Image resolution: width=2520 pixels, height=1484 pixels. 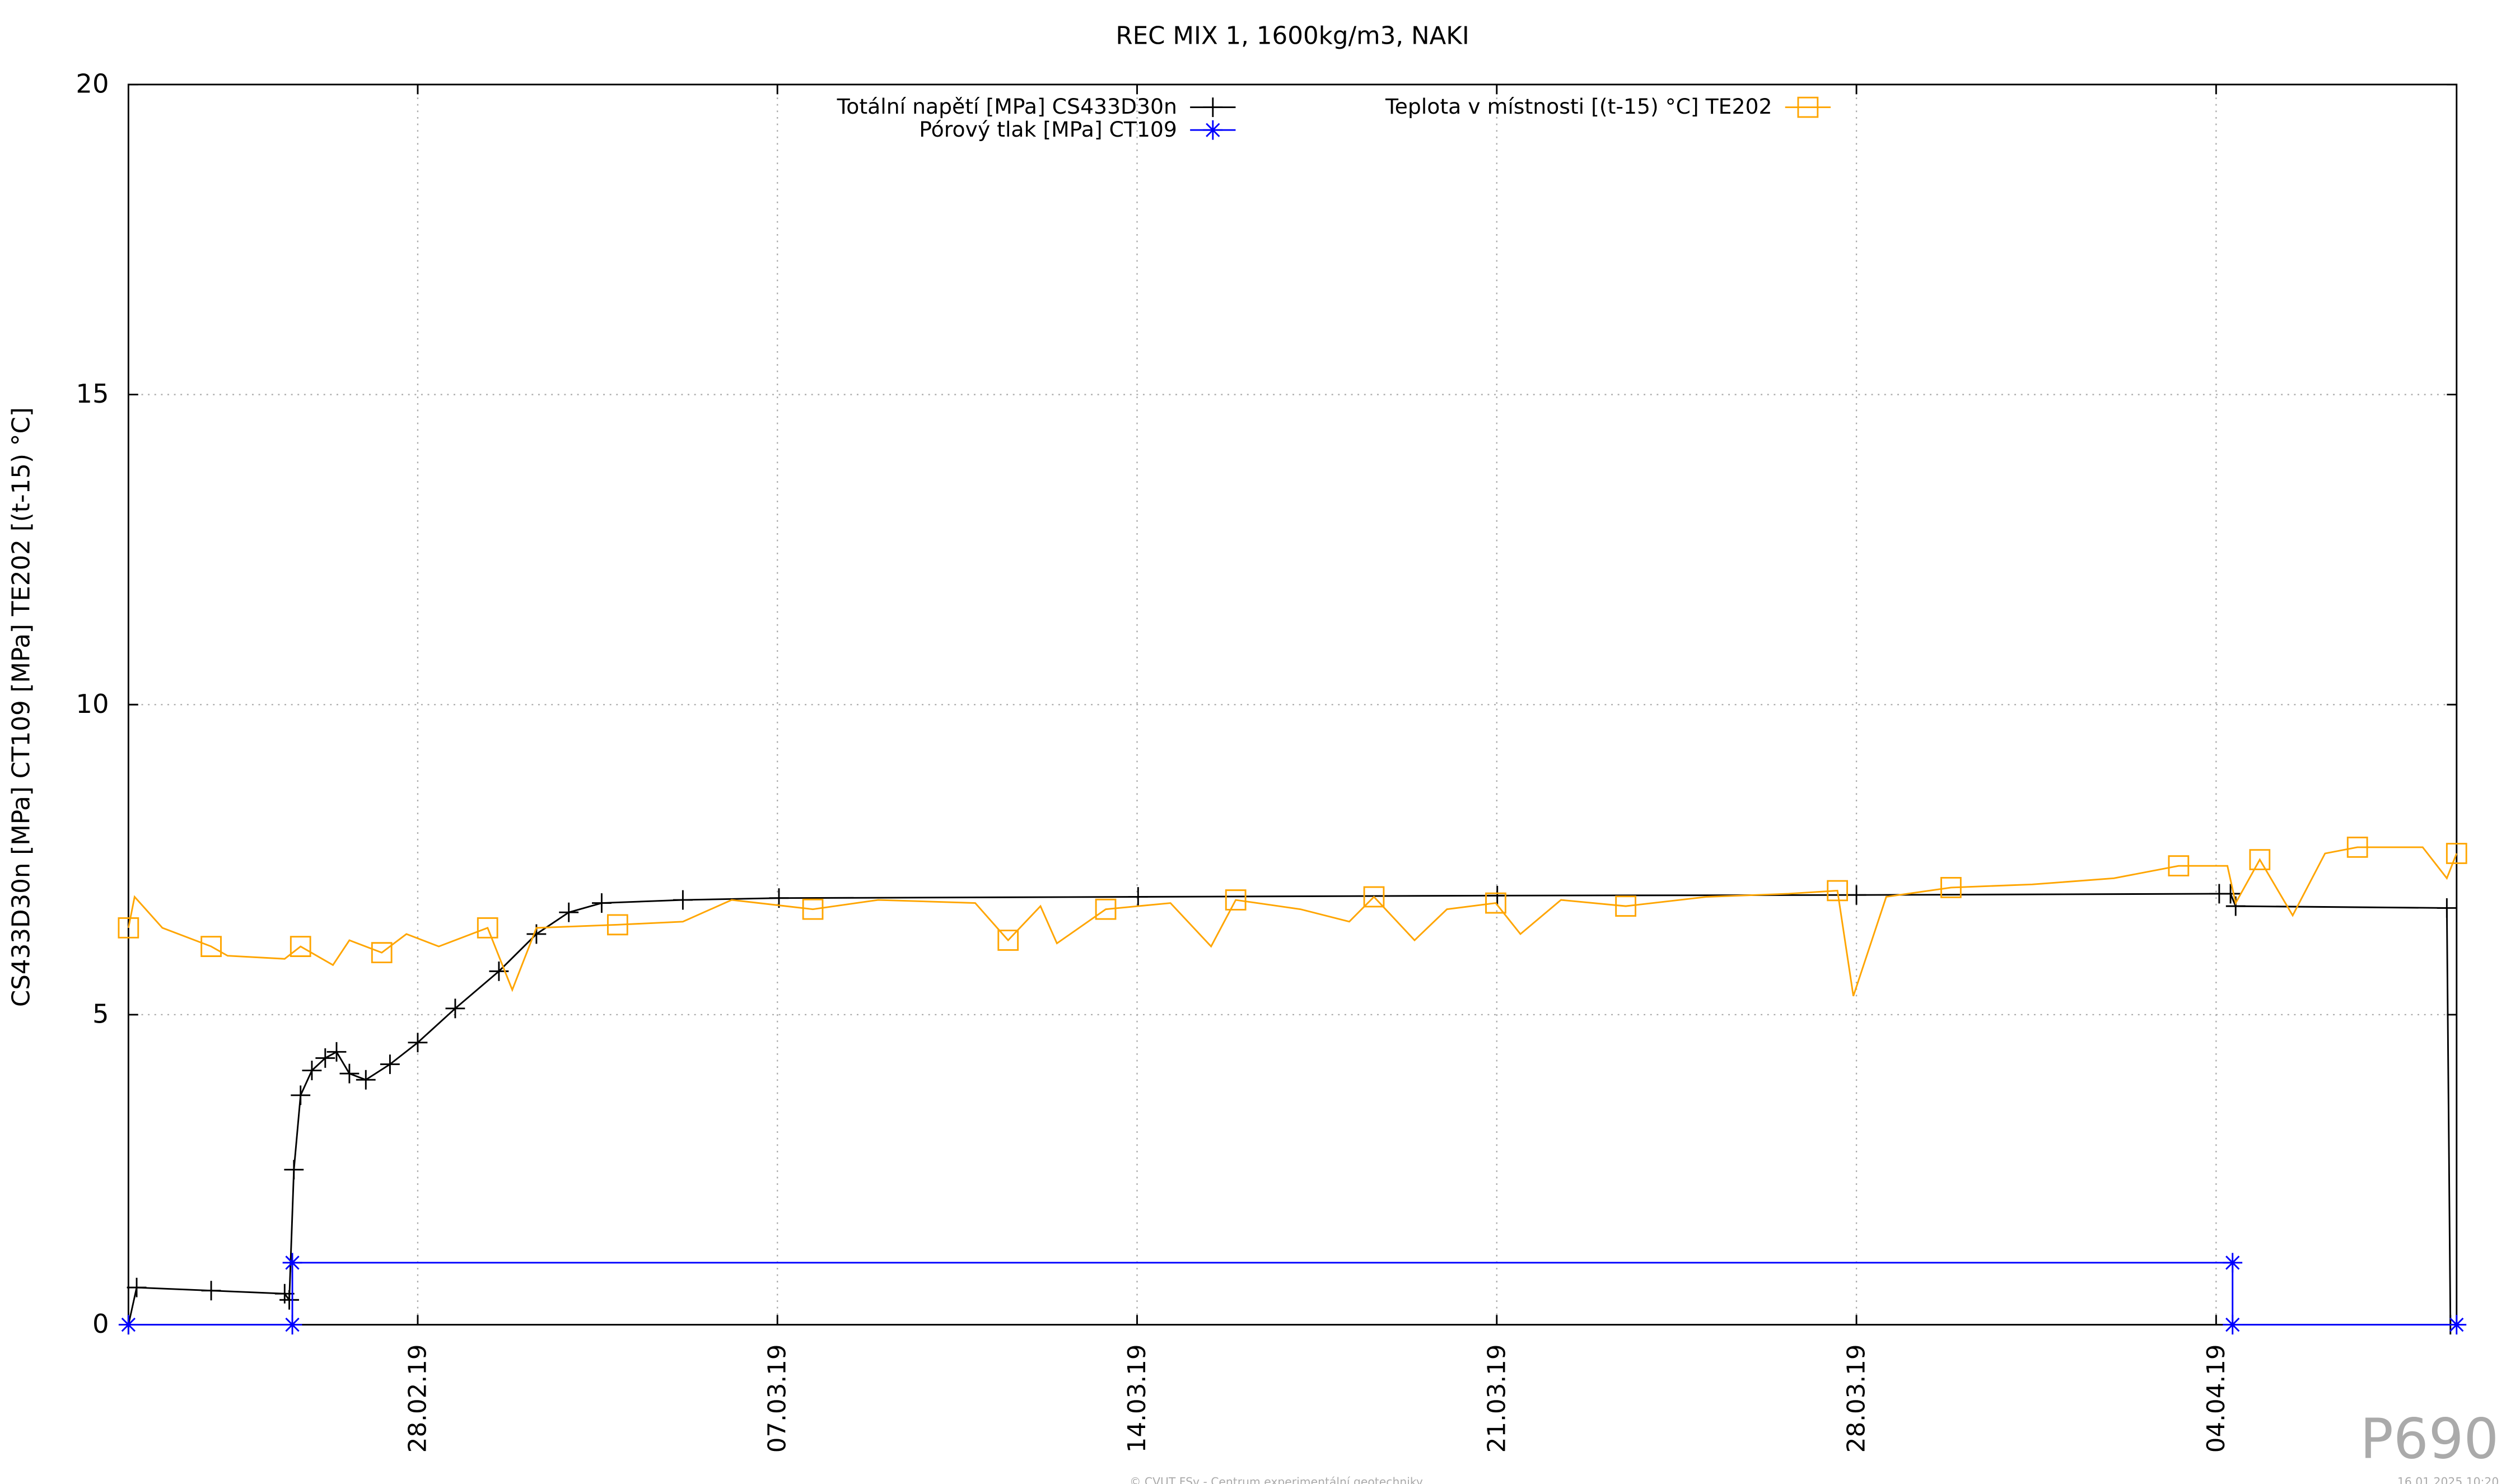 What do you see at coordinates (93, 394) in the screenshot?
I see `y-tick-label: 15` at bounding box center [93, 394].